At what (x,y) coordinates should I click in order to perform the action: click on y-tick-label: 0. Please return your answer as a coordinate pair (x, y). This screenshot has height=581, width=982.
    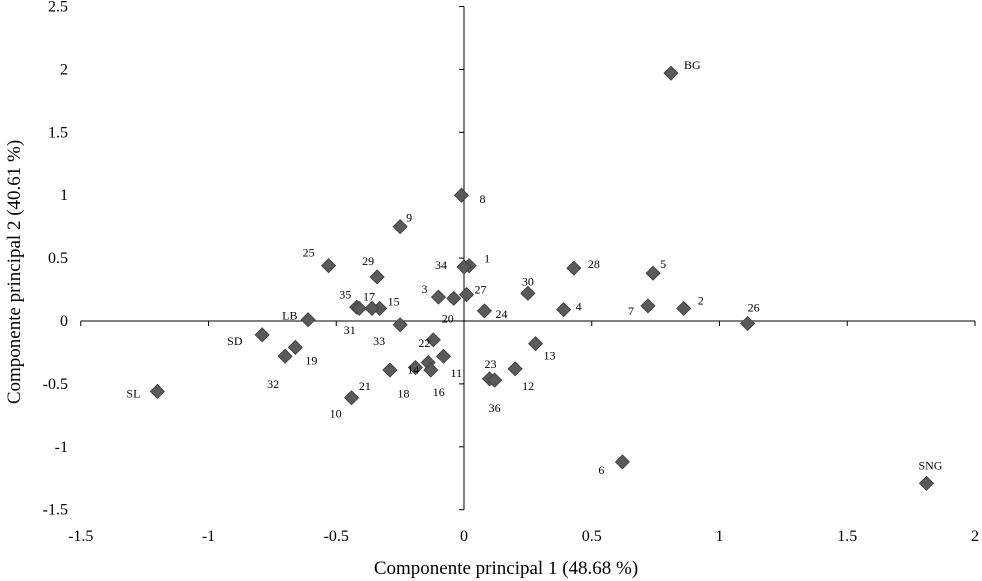
    Looking at the image, I should click on (64, 321).